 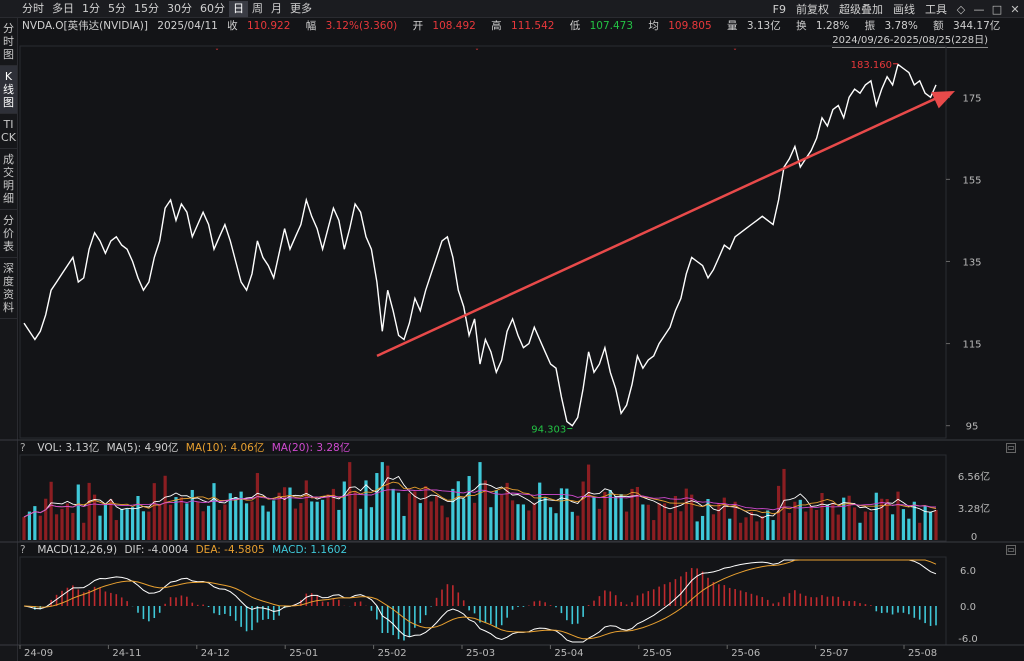 I want to click on period-tab-8: 周, so click(x=257, y=8).